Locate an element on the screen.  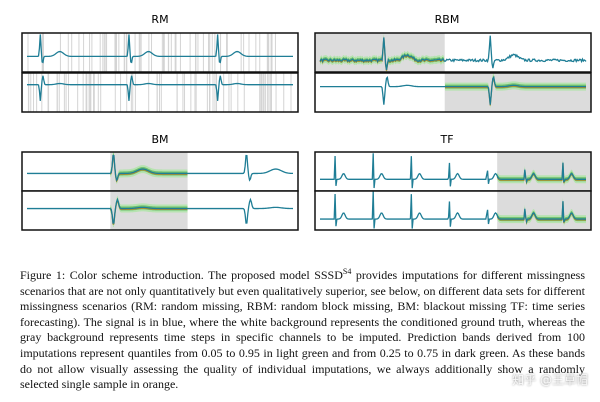
watermark: 知乎 @王草帽 is located at coordinates (550, 380).